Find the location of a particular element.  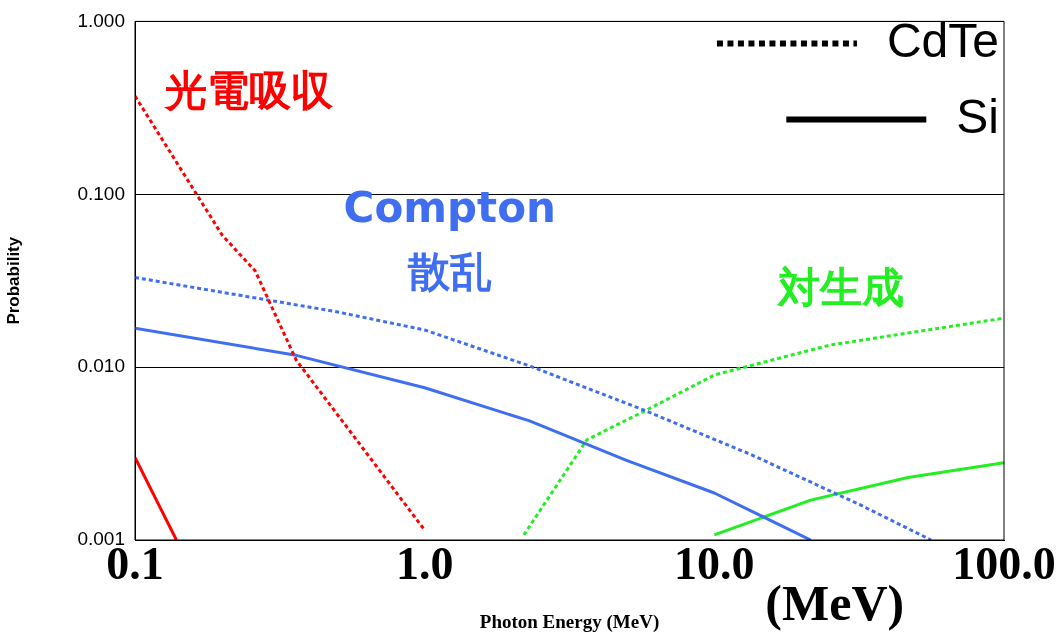

x-axis-title: Photon Energy (MeV) is located at coordinates (569, 621).